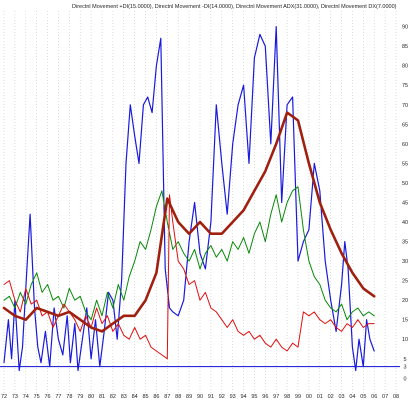 The height and width of the screenshot is (405, 420). Describe the element at coordinates (320, 397) in the screenshot. I see `x-tick-label: 01` at that location.